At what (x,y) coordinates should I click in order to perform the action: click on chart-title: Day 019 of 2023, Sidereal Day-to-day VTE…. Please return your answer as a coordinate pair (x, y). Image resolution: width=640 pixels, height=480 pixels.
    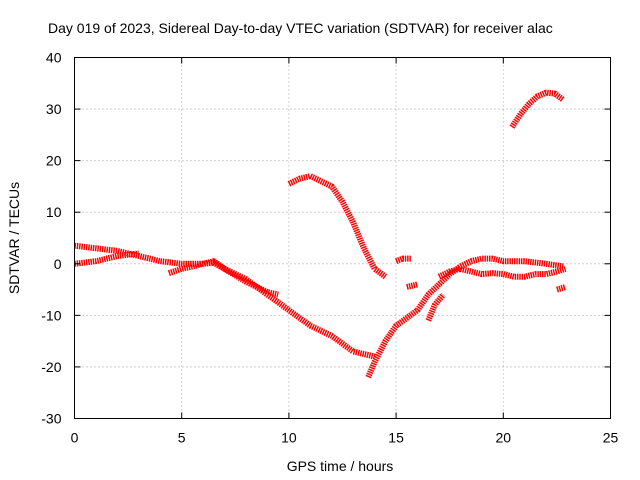
    Looking at the image, I should click on (300, 28).